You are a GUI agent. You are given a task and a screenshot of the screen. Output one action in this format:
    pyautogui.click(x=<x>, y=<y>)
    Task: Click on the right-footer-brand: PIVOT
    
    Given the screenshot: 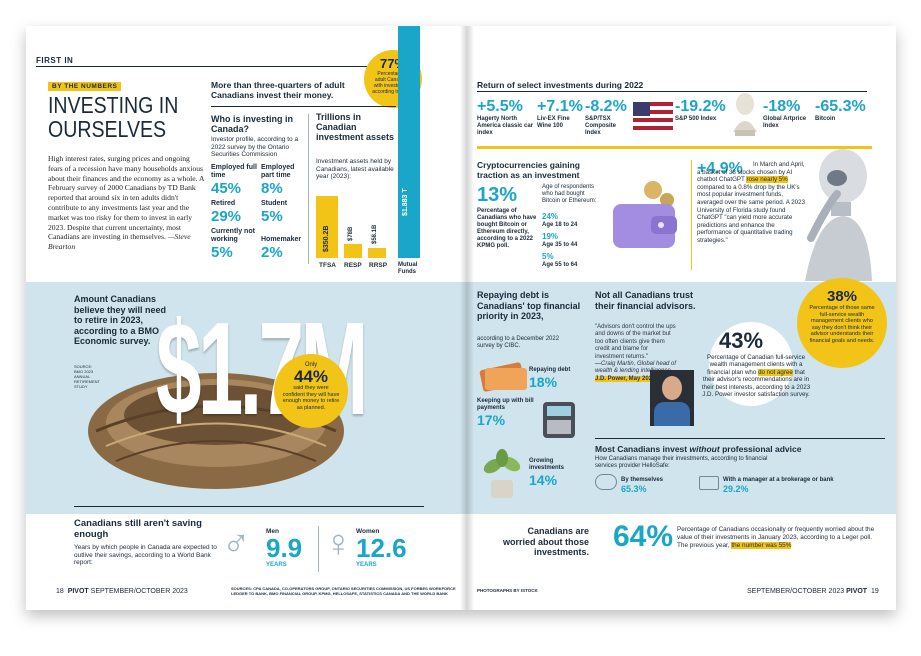 What is the action you would take?
    pyautogui.click(x=857, y=591)
    